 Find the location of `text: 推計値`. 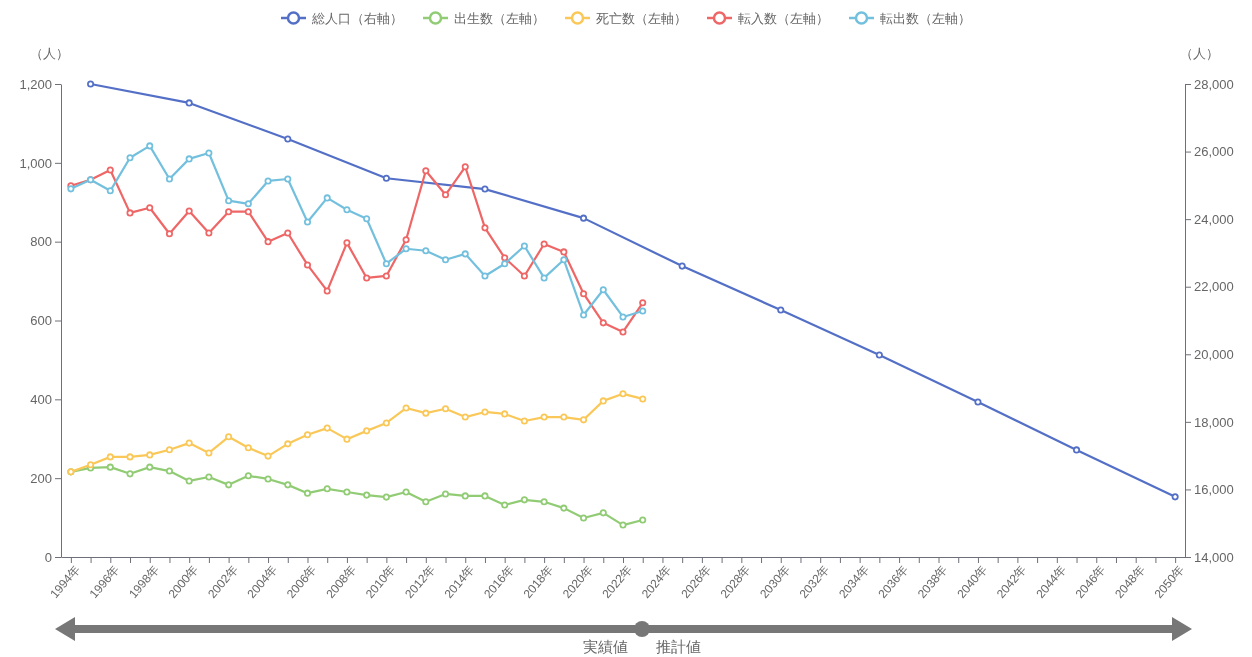

text: 推計値 is located at coordinates (678, 647).